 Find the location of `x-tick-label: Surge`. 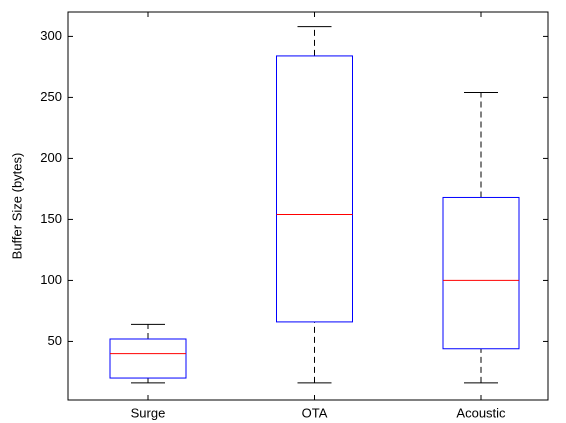

x-tick-label: Surge is located at coordinates (148, 412).